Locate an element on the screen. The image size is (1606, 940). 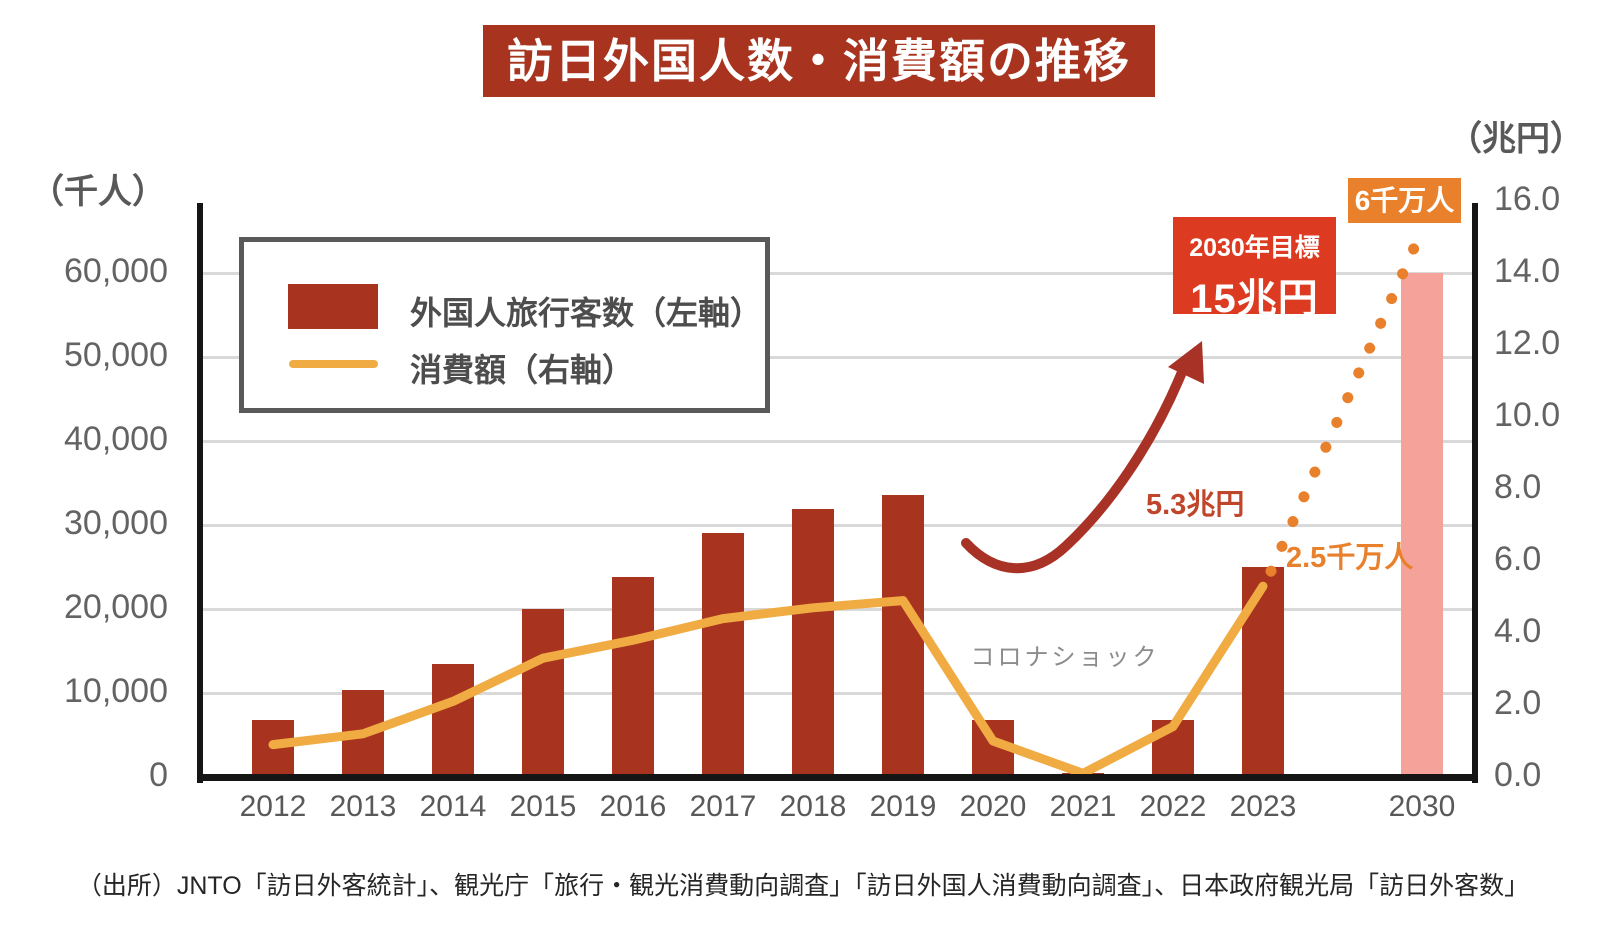
right-tick-4.0: 4.0 is located at coordinates (1518, 631).